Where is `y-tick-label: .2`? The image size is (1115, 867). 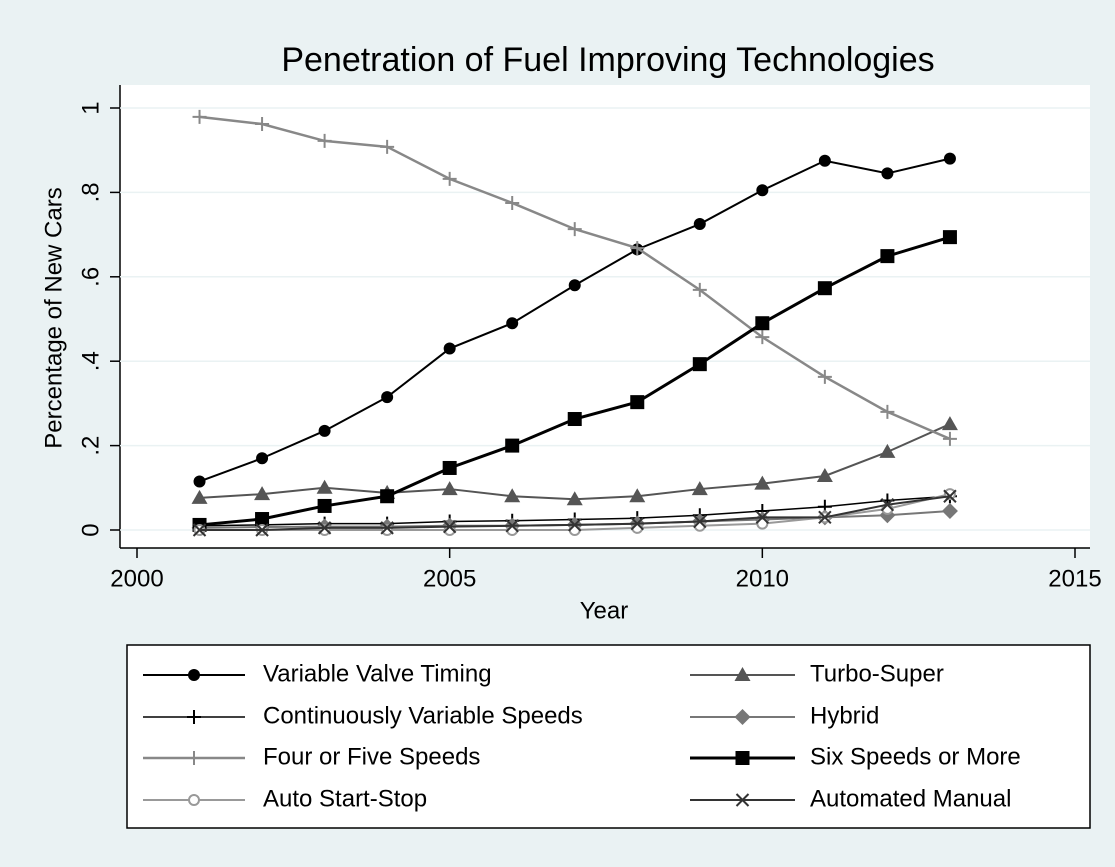
y-tick-label: .2 is located at coordinates (90, 446).